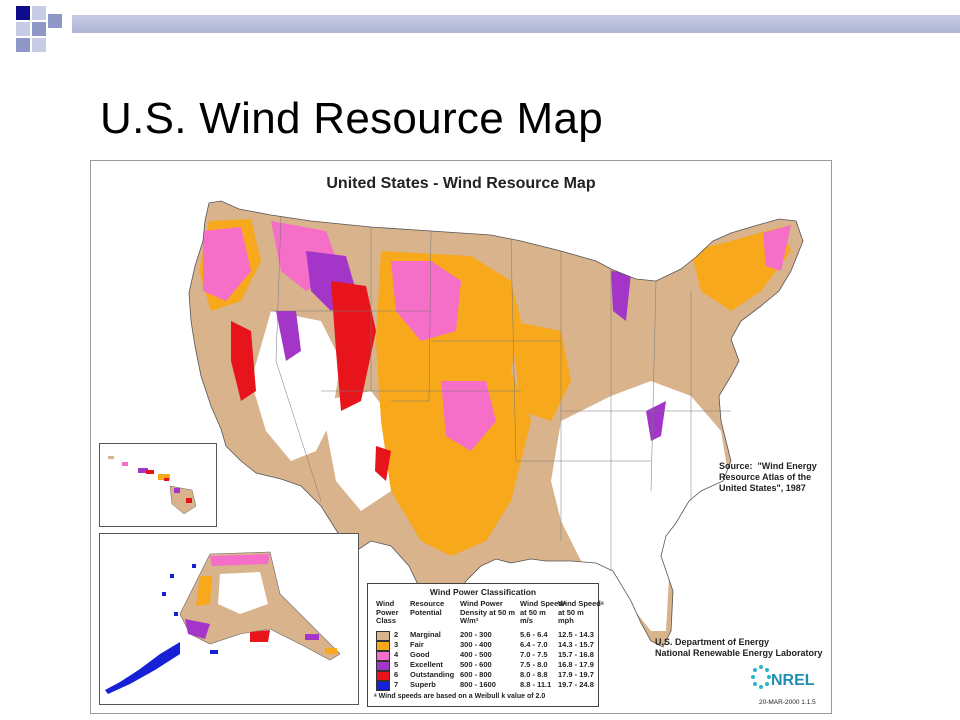  What do you see at coordinates (576, 654) in the screenshot?
I see `legend-speed-mph: 15.7 - 16.8` at bounding box center [576, 654].